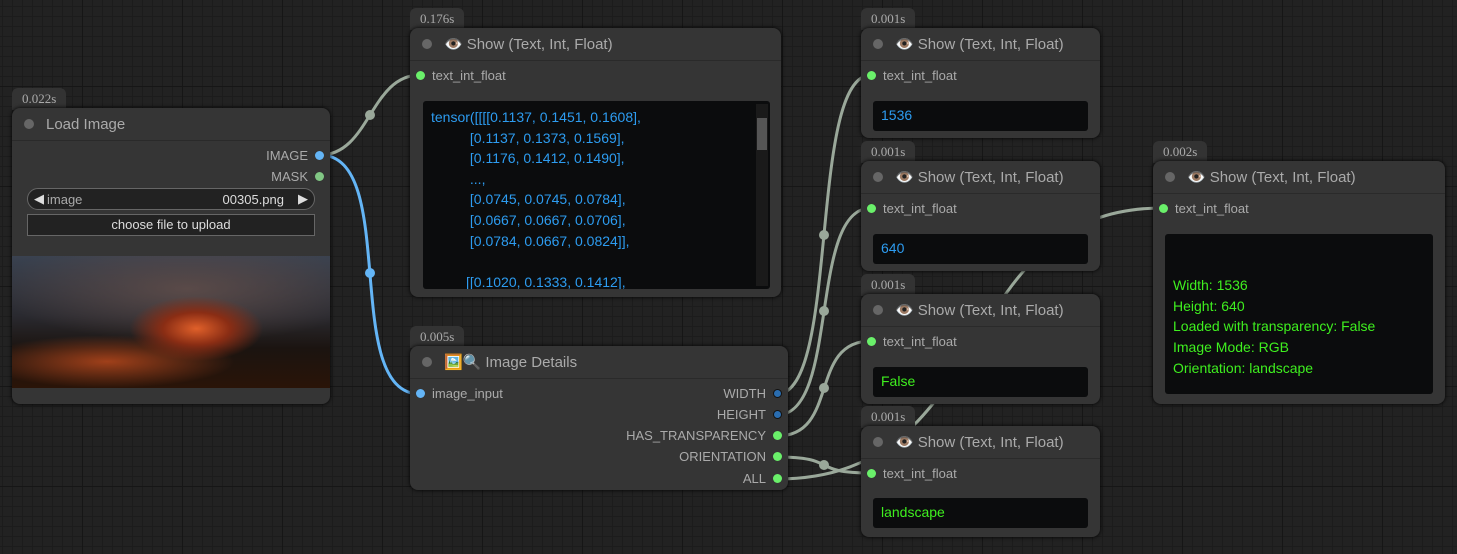 This screenshot has height=554, width=1457. I want to click on text-display: False, so click(980, 382).